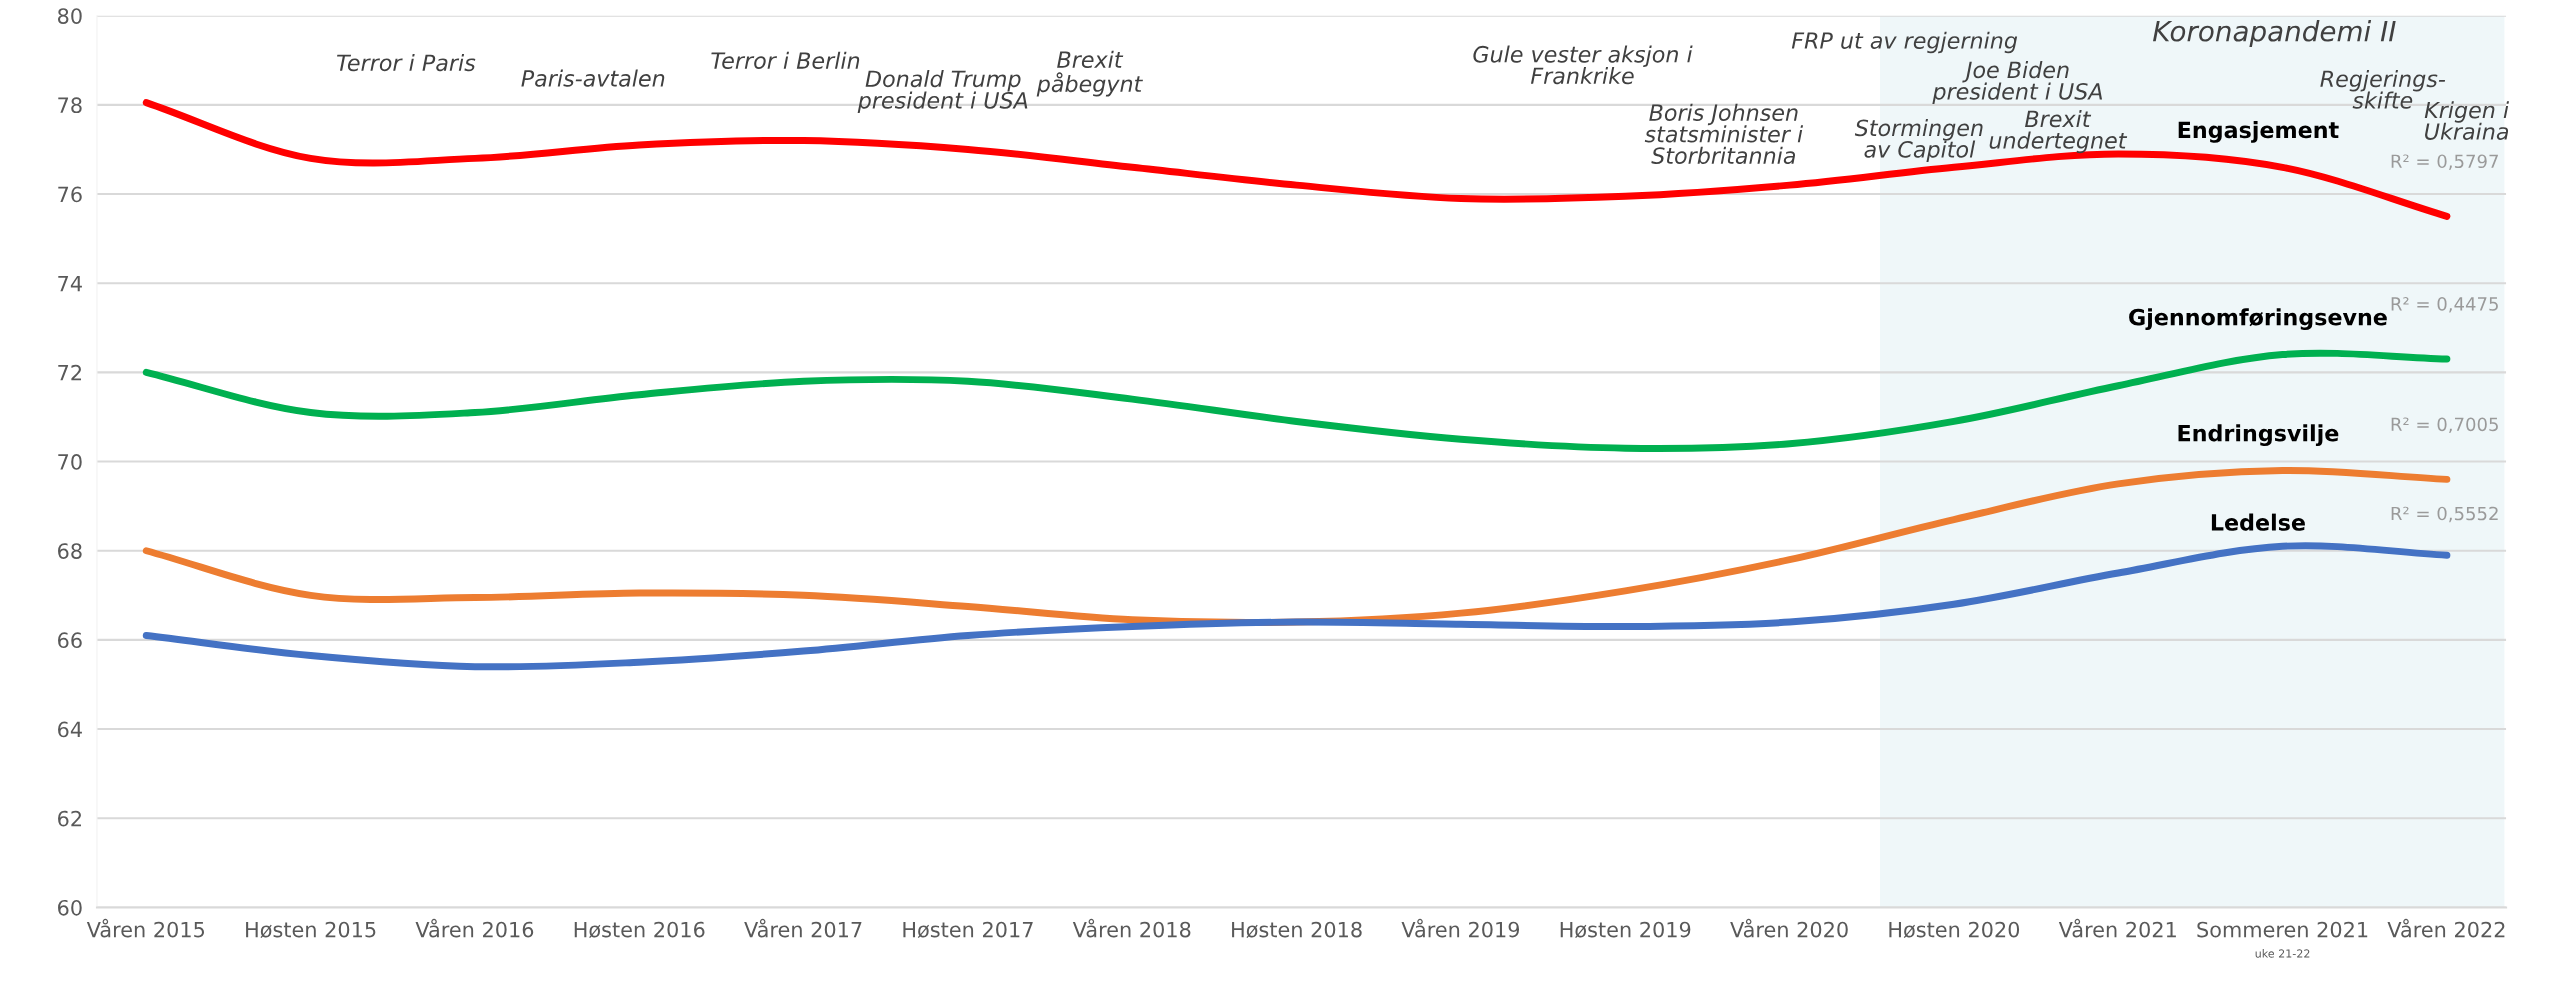 This screenshot has width=2552, height=981. Describe the element at coordinates (69, 818) in the screenshot. I see `y-tick-label: 62` at that location.